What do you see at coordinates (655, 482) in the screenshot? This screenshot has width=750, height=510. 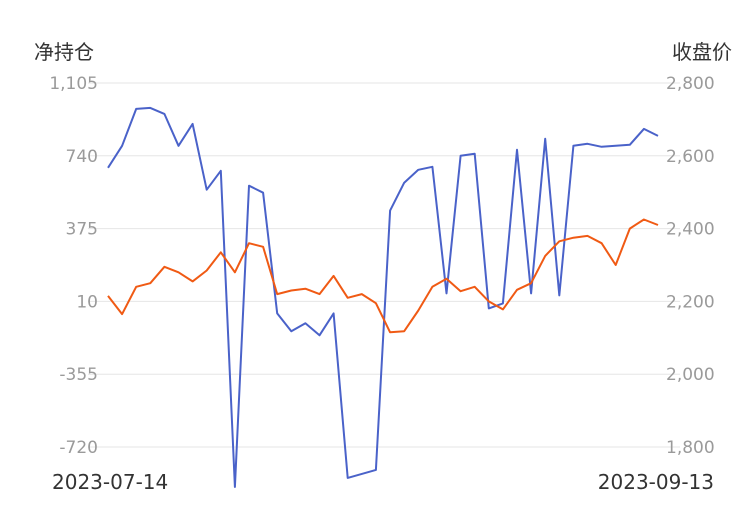 I see `x-axis-end-date: 2023-09-13` at bounding box center [655, 482].